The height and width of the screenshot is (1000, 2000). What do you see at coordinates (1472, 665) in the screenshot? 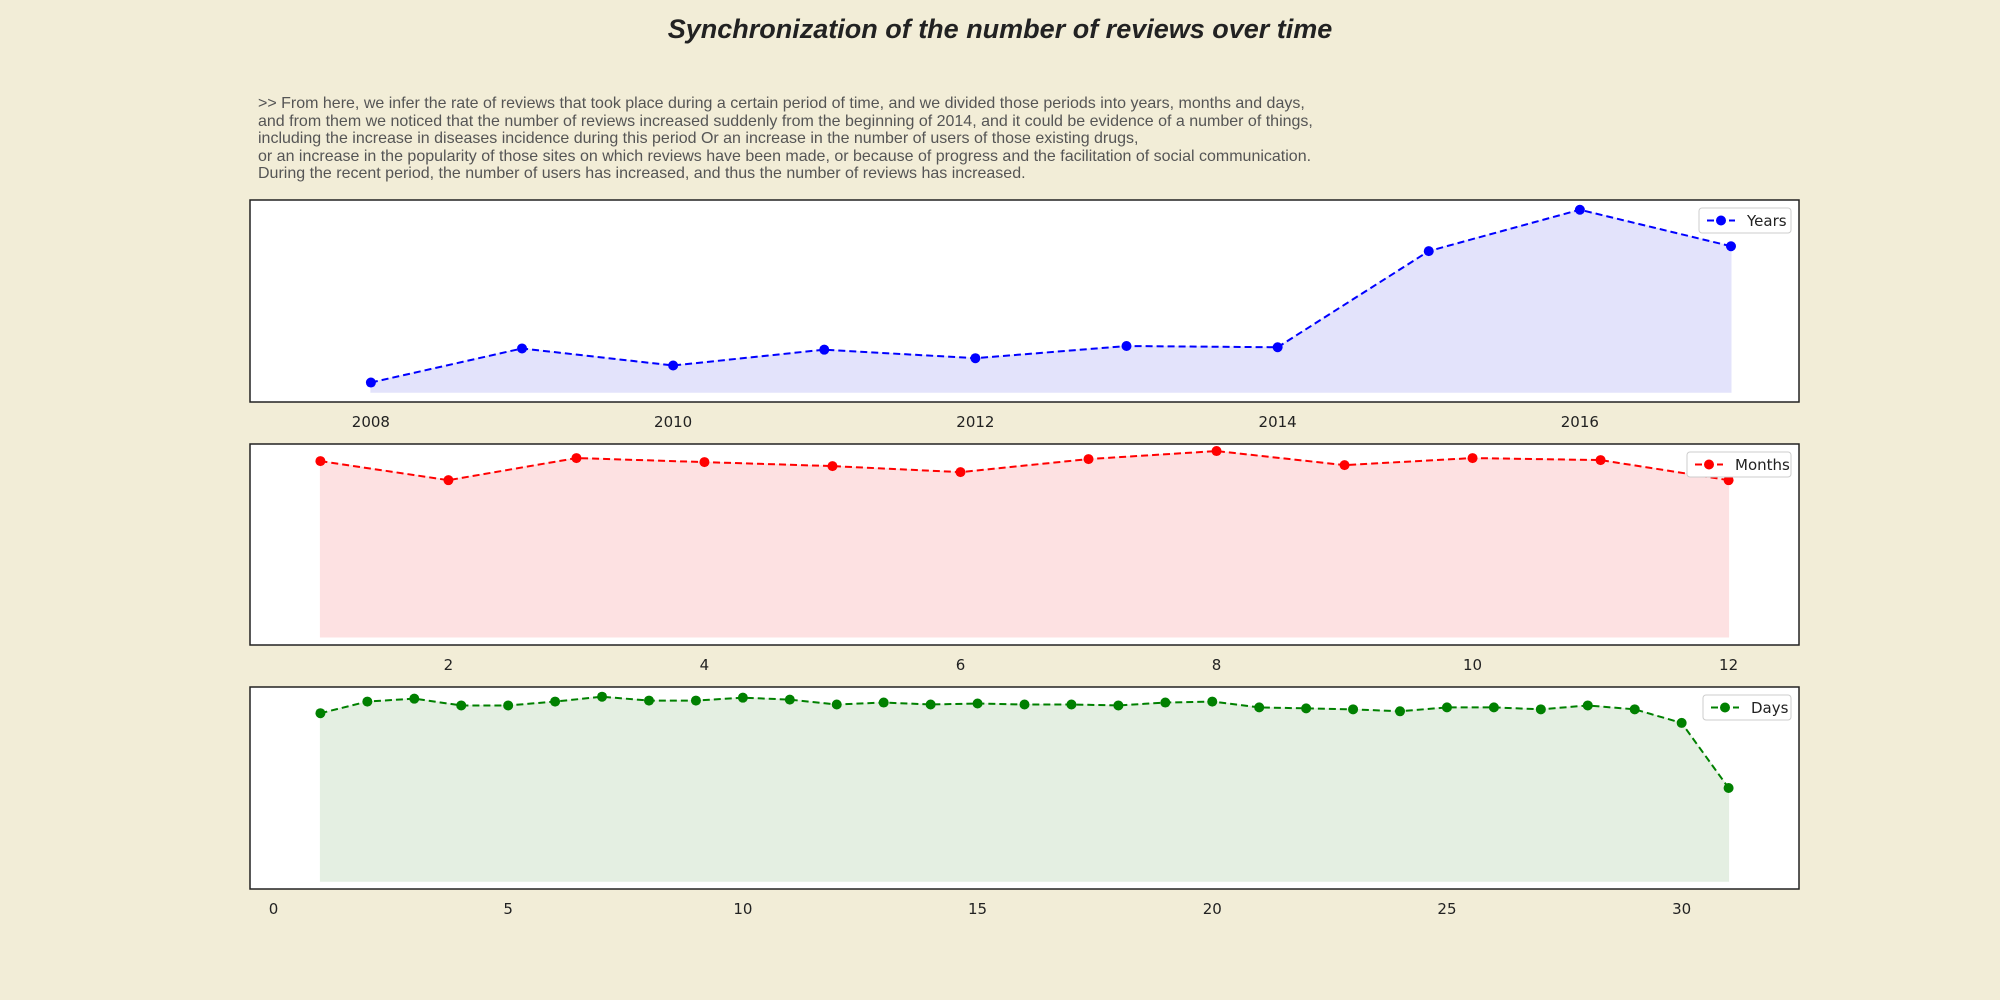
I see `months-x-tick-label: 10` at bounding box center [1472, 665].